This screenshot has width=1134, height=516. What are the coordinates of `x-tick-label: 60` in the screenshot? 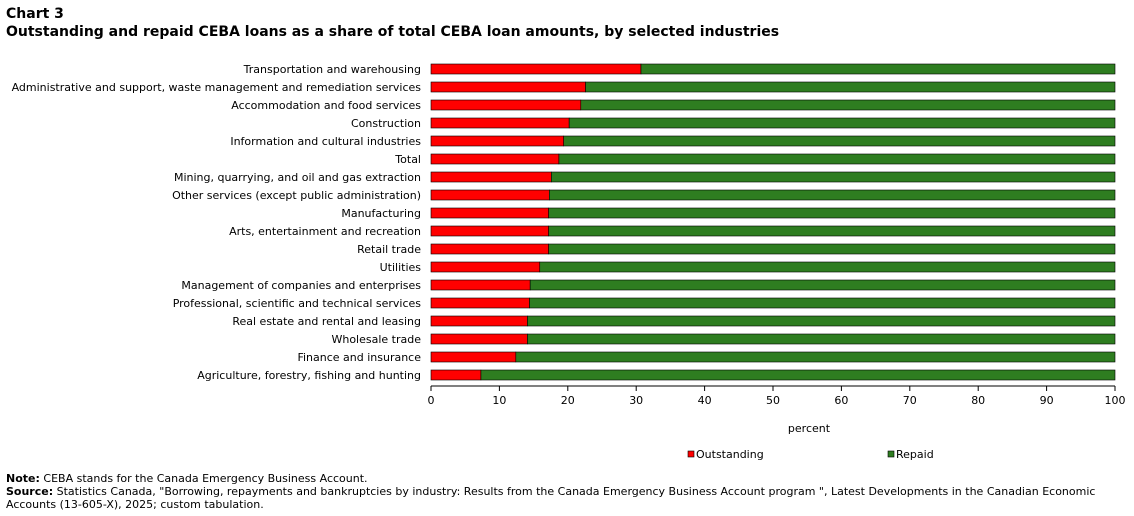 It's located at (841, 400).